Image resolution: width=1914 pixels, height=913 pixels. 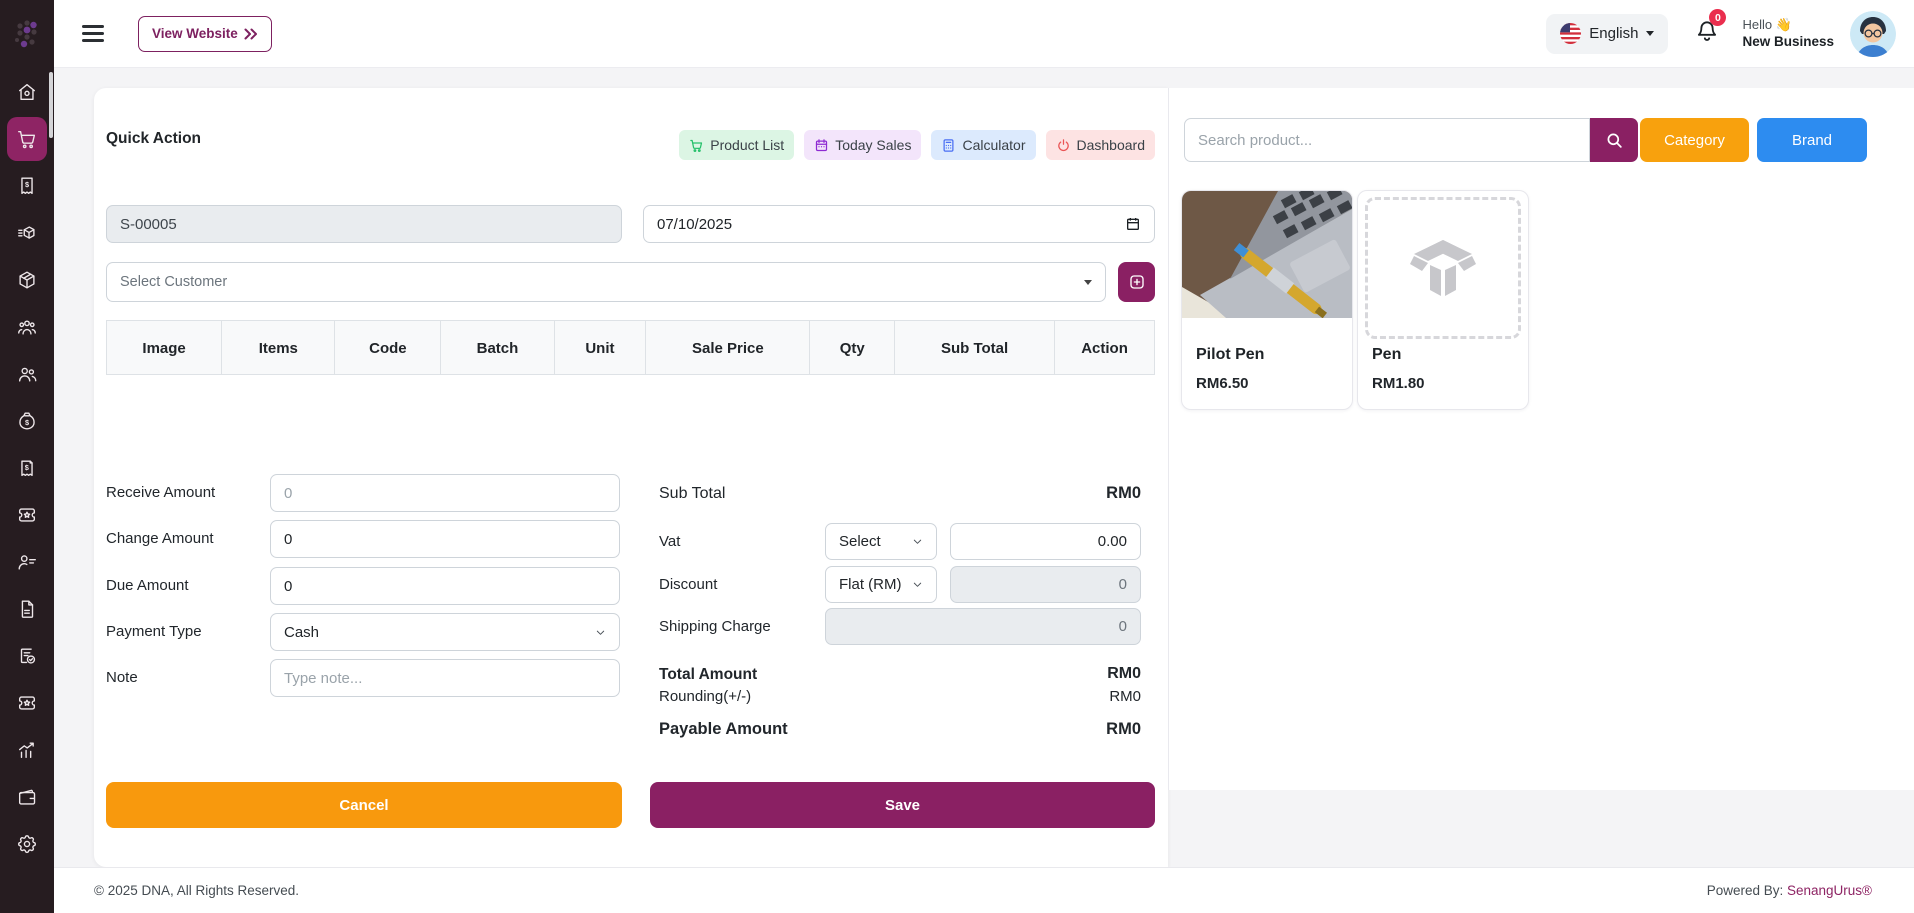 I want to click on chip-label: Today Sales, so click(x=873, y=145).